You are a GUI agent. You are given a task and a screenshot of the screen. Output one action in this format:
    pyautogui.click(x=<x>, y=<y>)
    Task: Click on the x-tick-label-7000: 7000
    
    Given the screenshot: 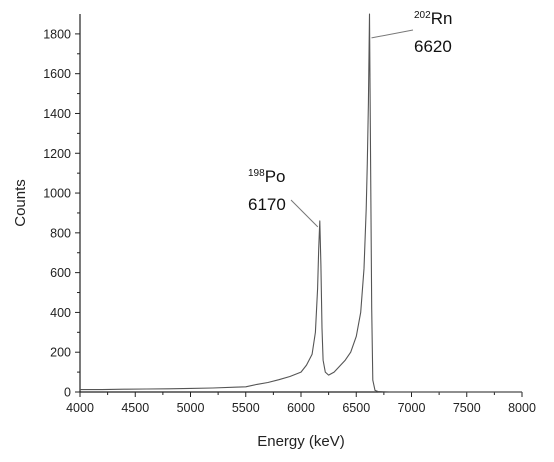 What is the action you would take?
    pyautogui.click(x=412, y=408)
    